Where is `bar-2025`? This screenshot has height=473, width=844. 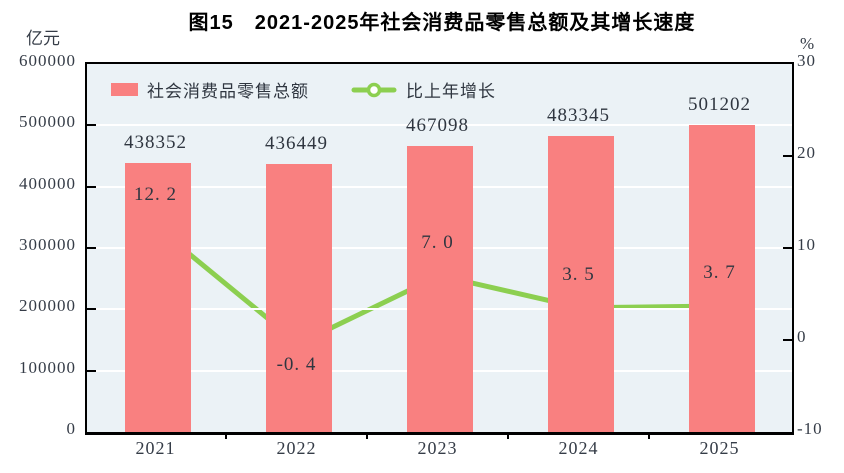
bar-2025 is located at coordinates (721, 278).